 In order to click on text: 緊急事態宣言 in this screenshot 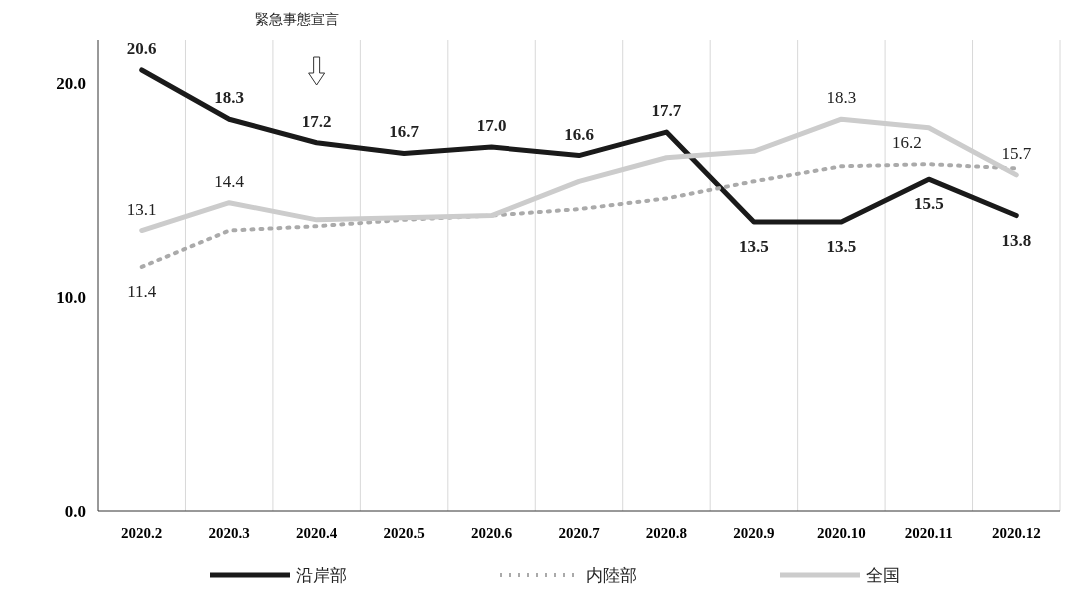, I will do `click(296, 19)`.